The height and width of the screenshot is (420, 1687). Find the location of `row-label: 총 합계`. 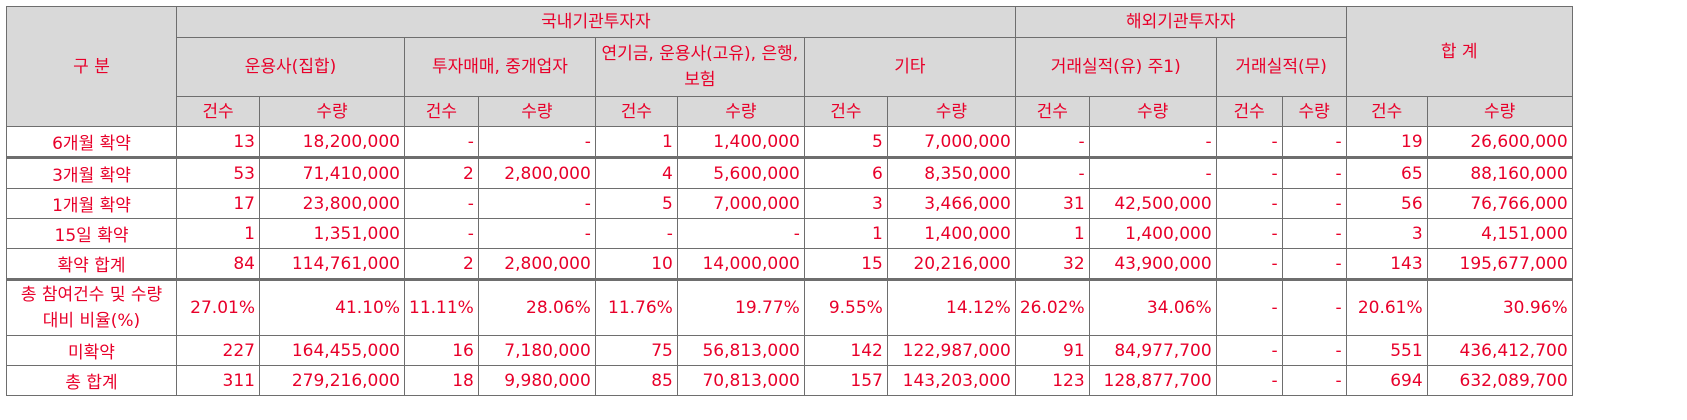

row-label: 총 합계 is located at coordinates (91, 380).